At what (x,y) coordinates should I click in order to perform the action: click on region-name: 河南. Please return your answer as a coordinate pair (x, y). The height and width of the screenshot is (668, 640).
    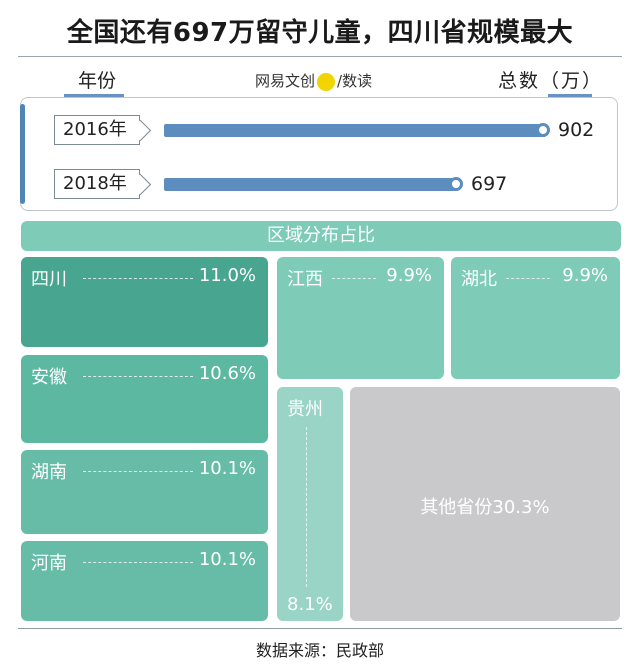
    Looking at the image, I should click on (49, 563).